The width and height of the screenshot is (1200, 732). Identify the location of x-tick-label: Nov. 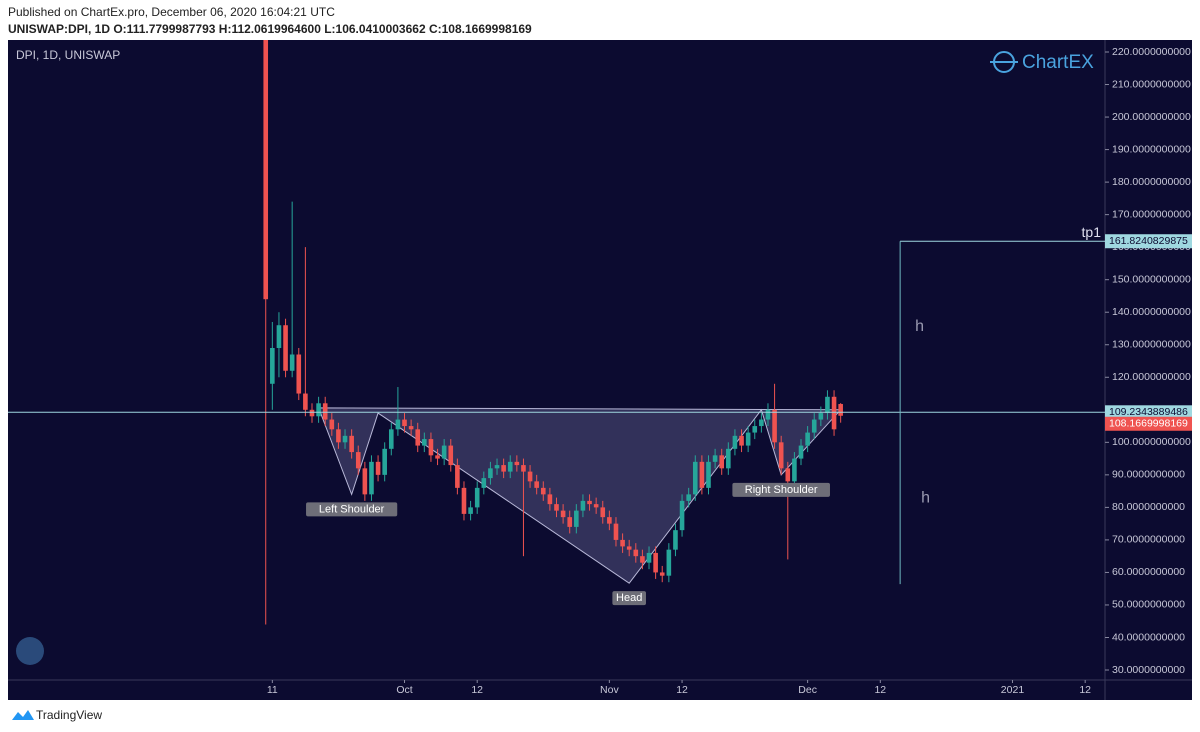
(609, 690).